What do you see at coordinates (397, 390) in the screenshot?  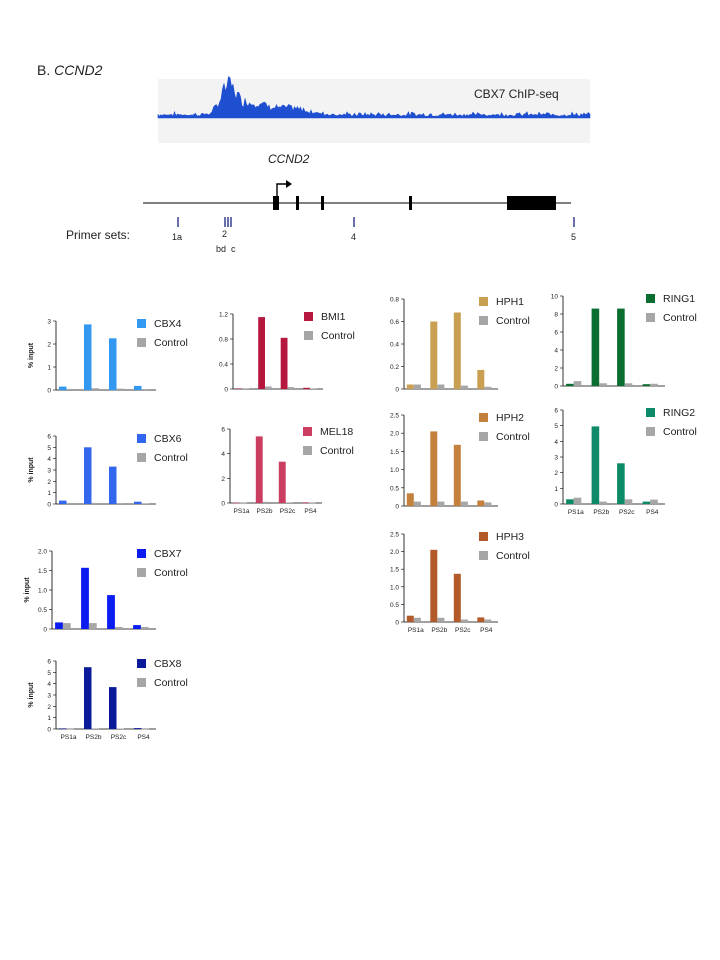 I see `hph1-y-tick-label: 0` at bounding box center [397, 390].